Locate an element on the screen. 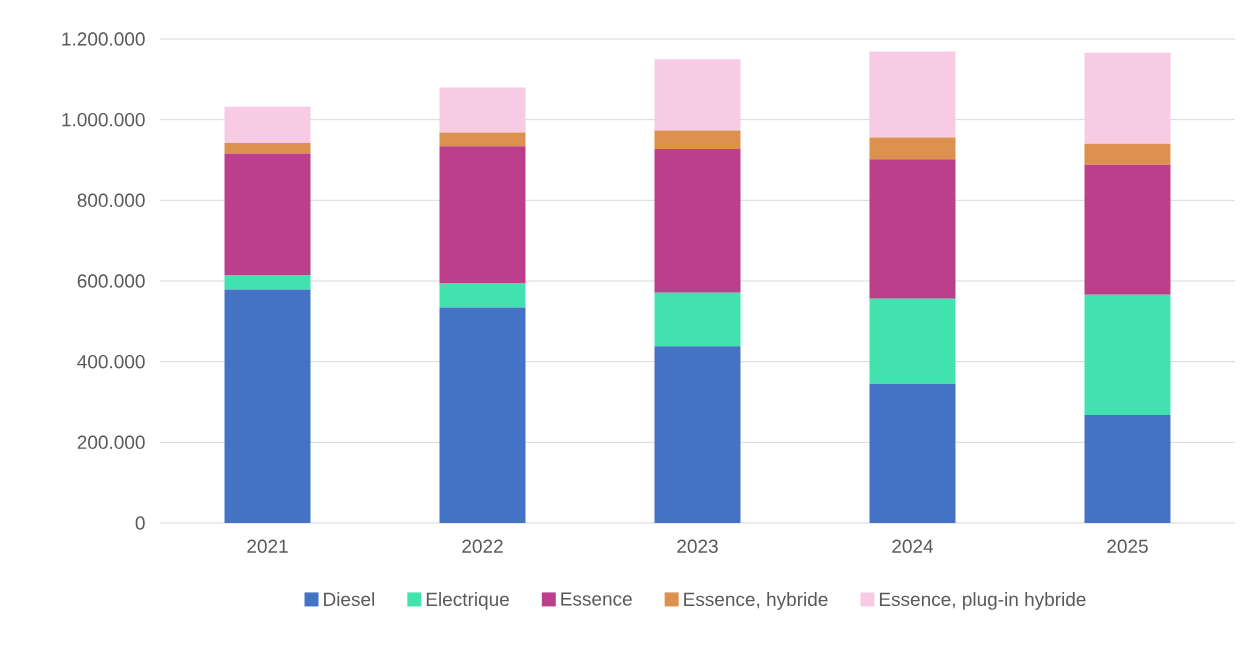 This screenshot has width=1259, height=650. x-tick-label: 2025 is located at coordinates (1127, 546).